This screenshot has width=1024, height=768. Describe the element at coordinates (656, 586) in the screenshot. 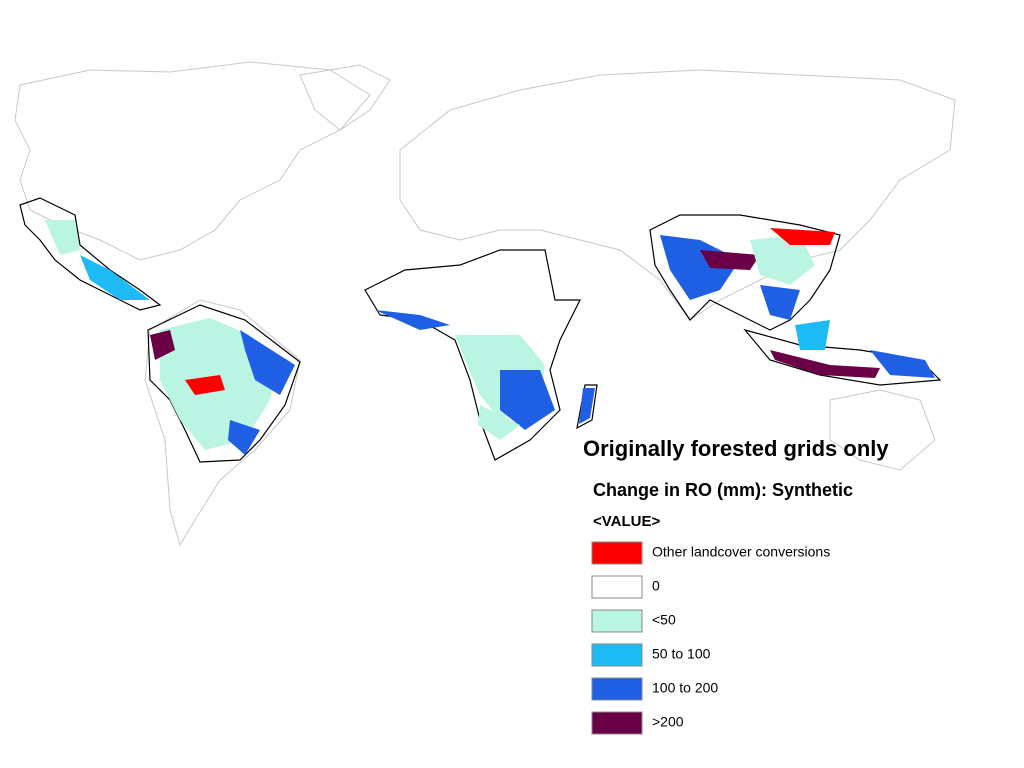

I see `legend-label: 0` at that location.